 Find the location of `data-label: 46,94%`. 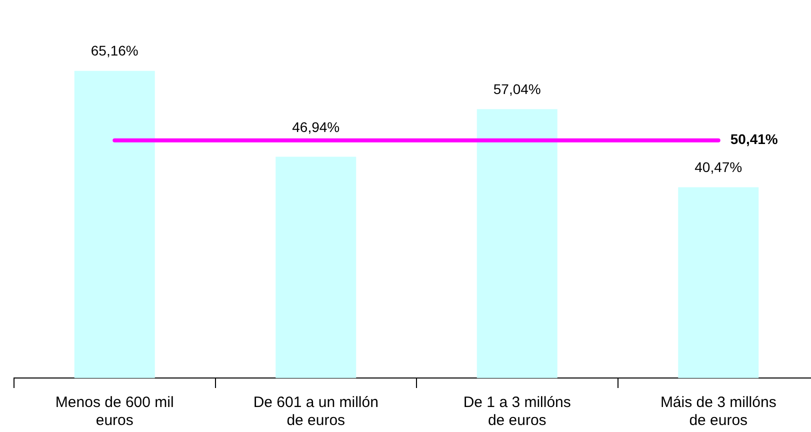

data-label: 46,94% is located at coordinates (316, 127).